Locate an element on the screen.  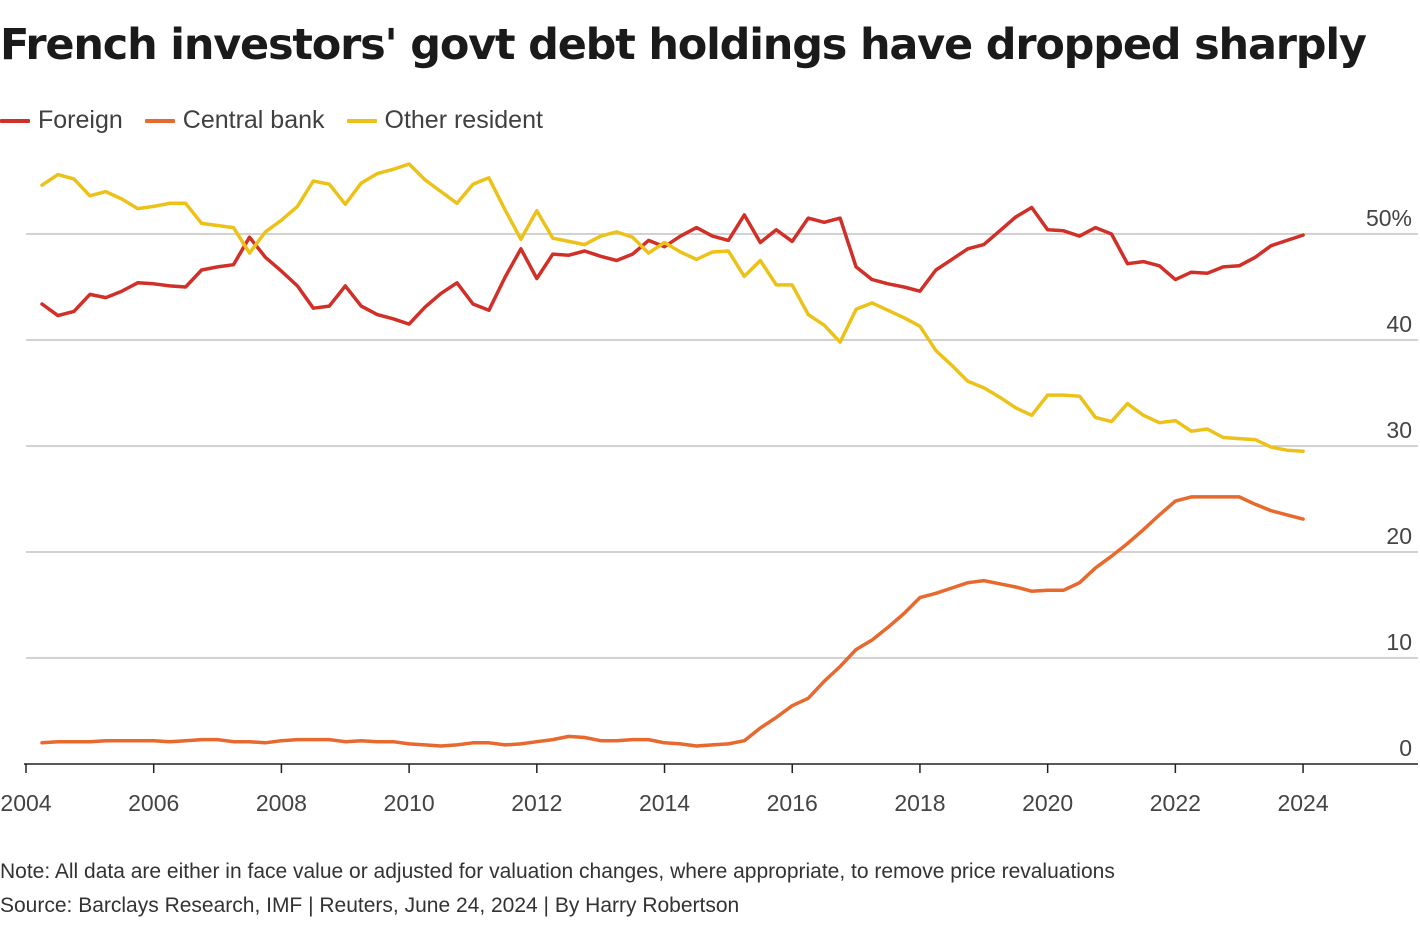
y-tick-label-40: 40 is located at coordinates (1399, 324).